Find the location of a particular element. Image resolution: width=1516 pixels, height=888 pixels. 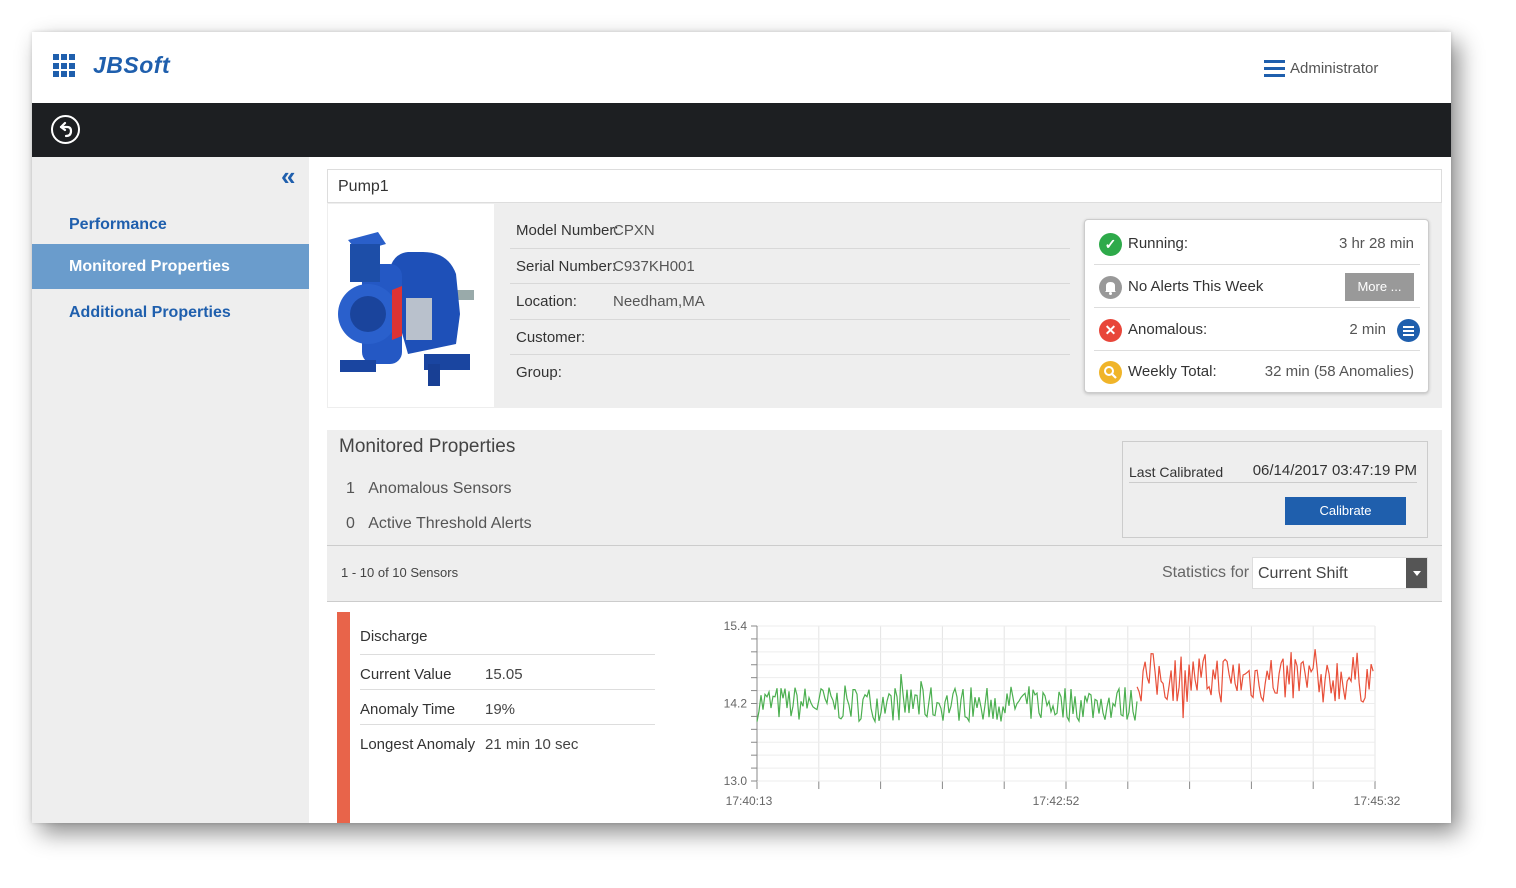

y-tick-label: 13.0 is located at coordinates (736, 781).